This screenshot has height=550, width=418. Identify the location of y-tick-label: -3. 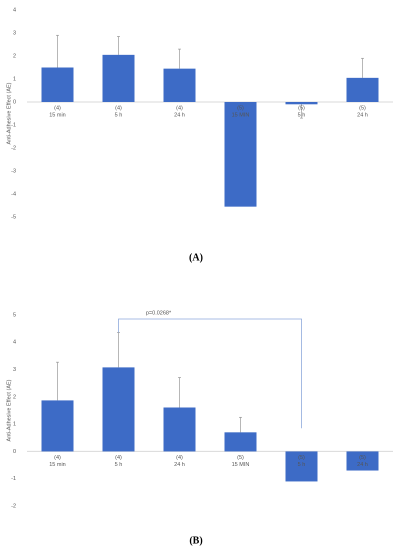
(13, 171).